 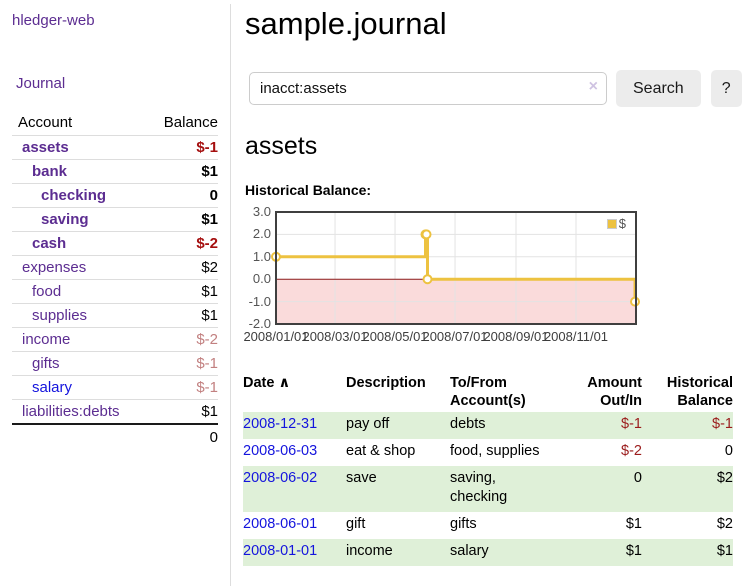 What do you see at coordinates (335, 336) in the screenshot?
I see `x-axis-tick-label: 2008/03/01` at bounding box center [335, 336].